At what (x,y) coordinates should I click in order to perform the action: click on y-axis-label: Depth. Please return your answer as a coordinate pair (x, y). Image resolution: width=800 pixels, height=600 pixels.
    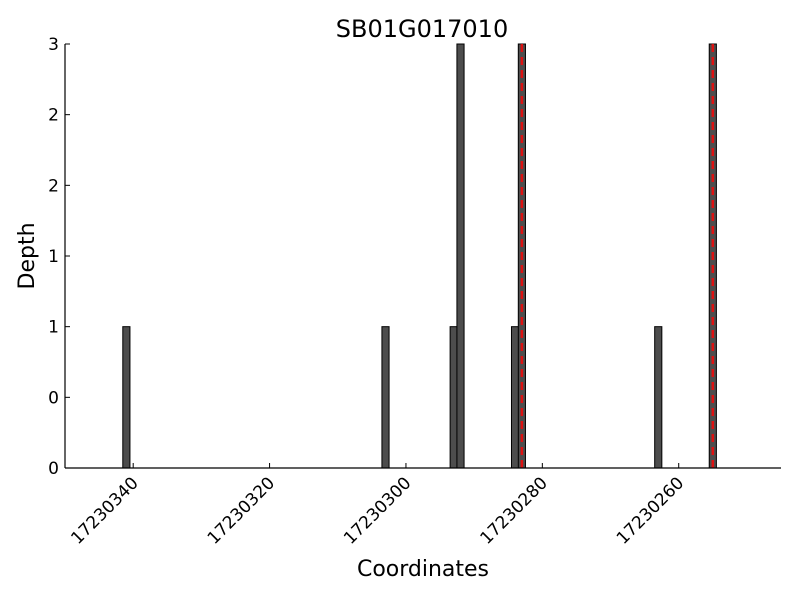
    Looking at the image, I should click on (27, 255).